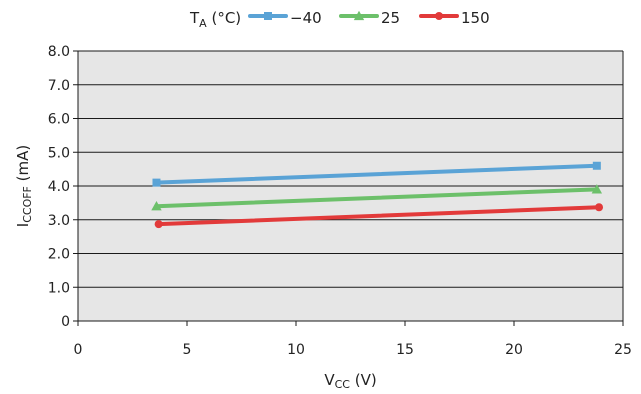  I want to click on x-axis-label-unit: (V), so click(363, 380).